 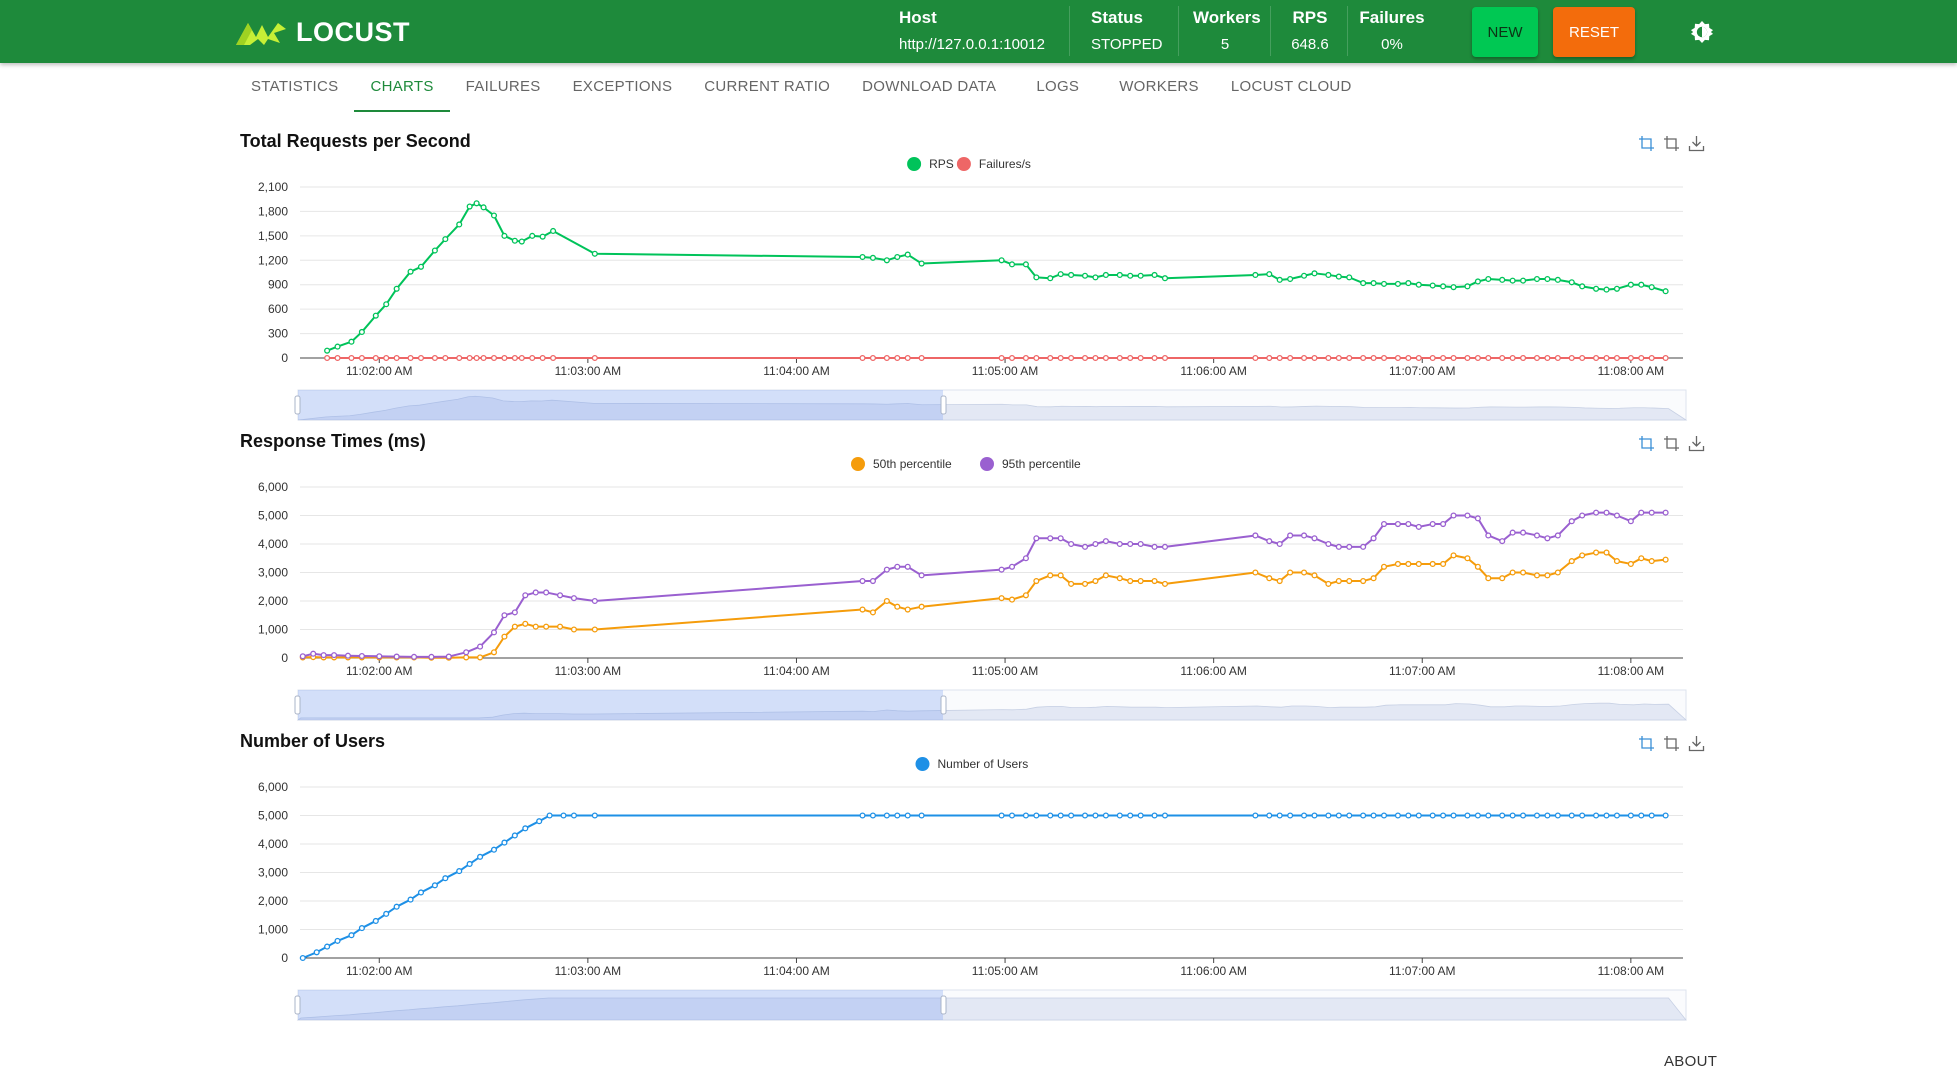 What do you see at coordinates (322, 32) in the screenshot?
I see `locust-logo: LOCUST` at bounding box center [322, 32].